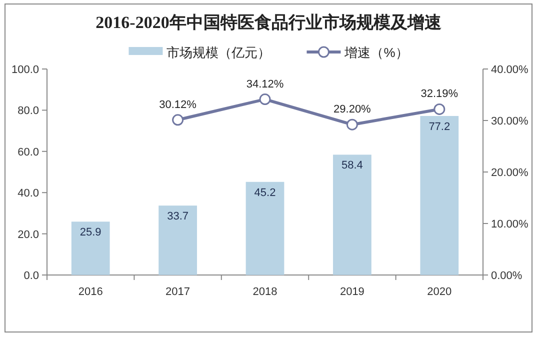 This screenshot has width=537, height=340. I want to click on x-tick-label: 2017, so click(178, 292).